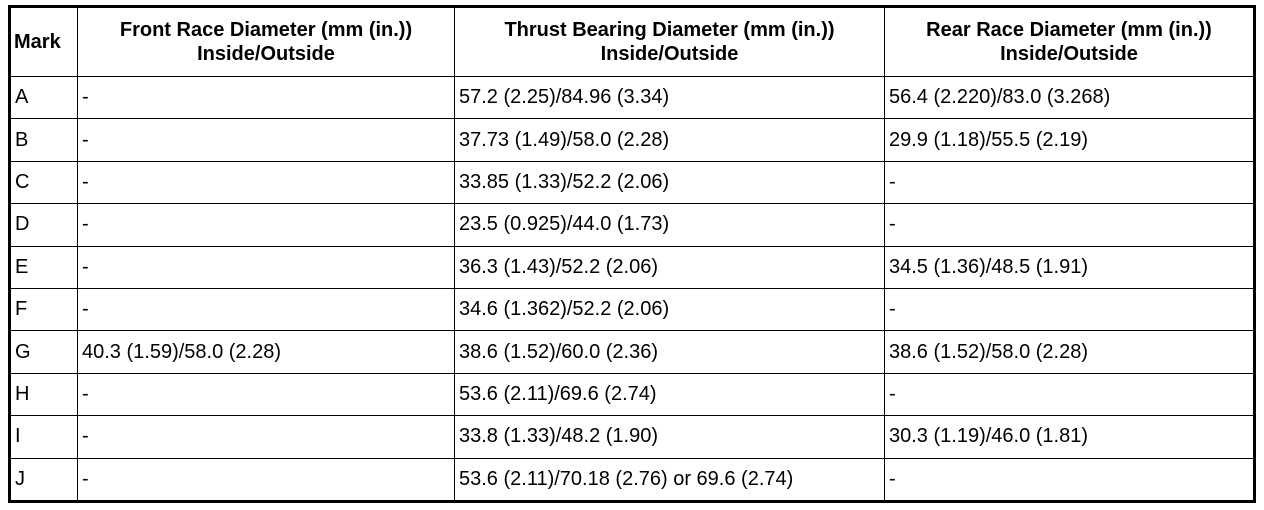 This screenshot has height=510, width=1264. What do you see at coordinates (669, 352) in the screenshot?
I see `table-cell: 38.6 (1.52)/60.0 (2.36)` at bounding box center [669, 352].